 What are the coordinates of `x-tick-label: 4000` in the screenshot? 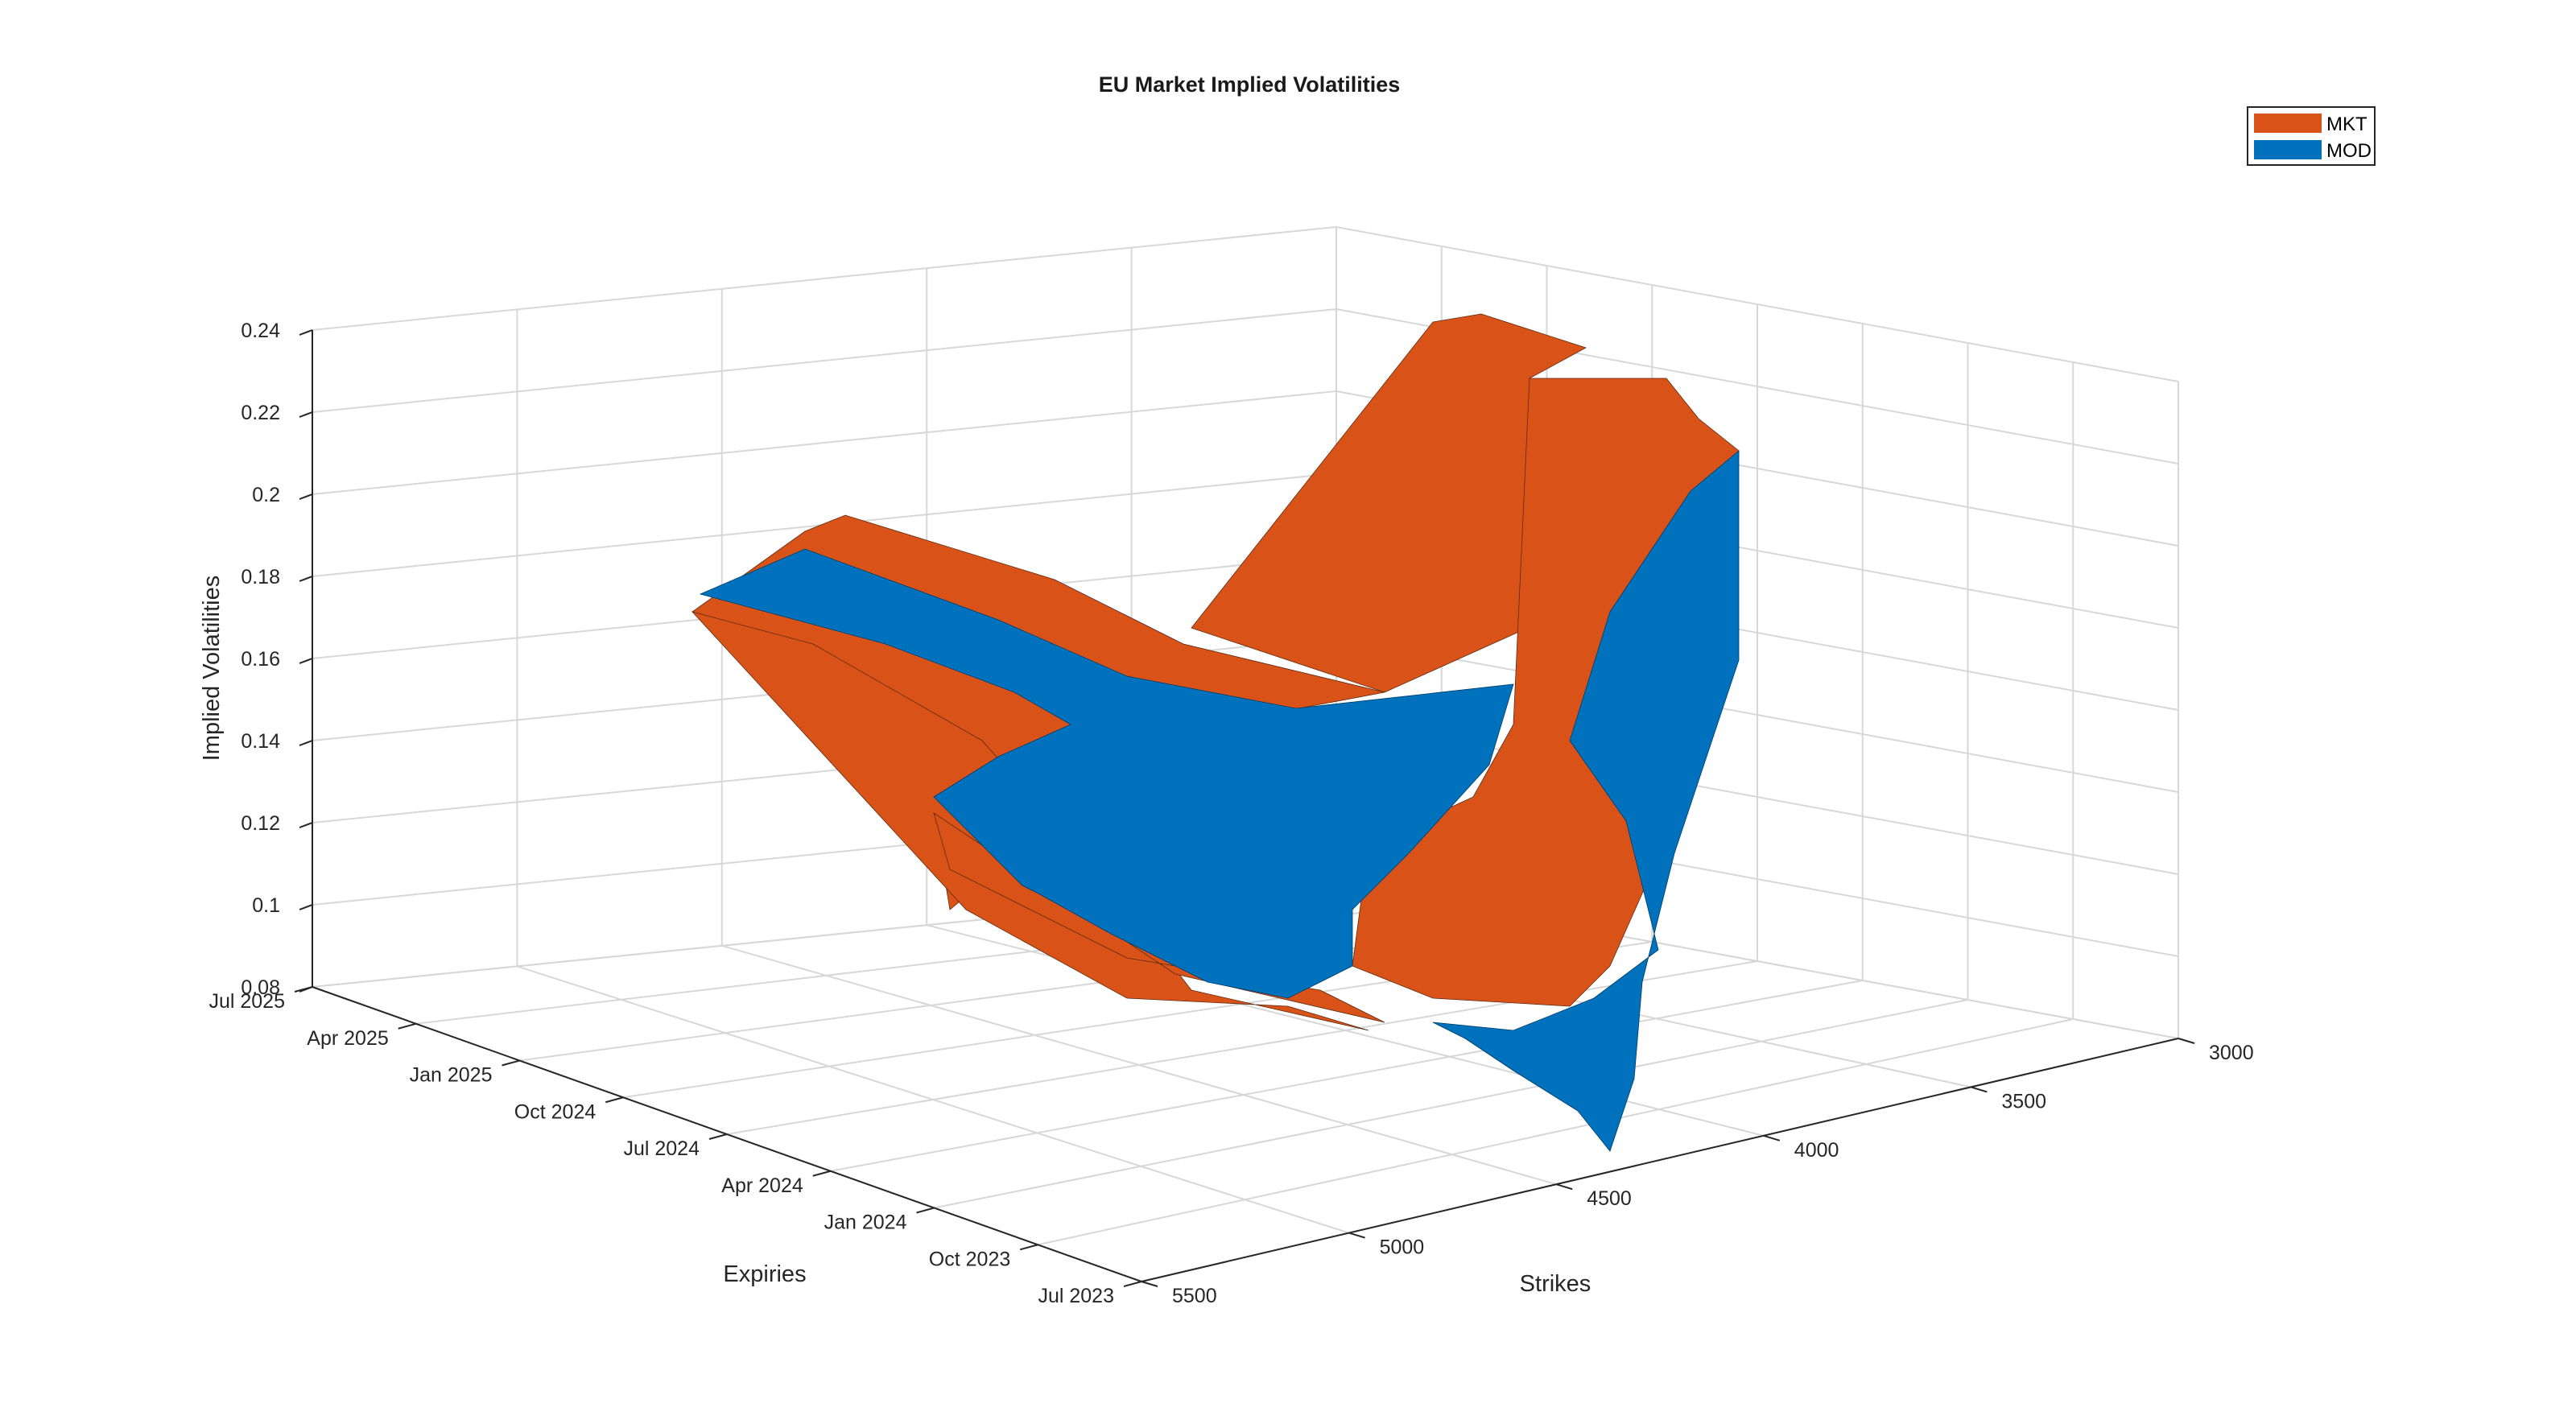 It's located at (1816, 1150).